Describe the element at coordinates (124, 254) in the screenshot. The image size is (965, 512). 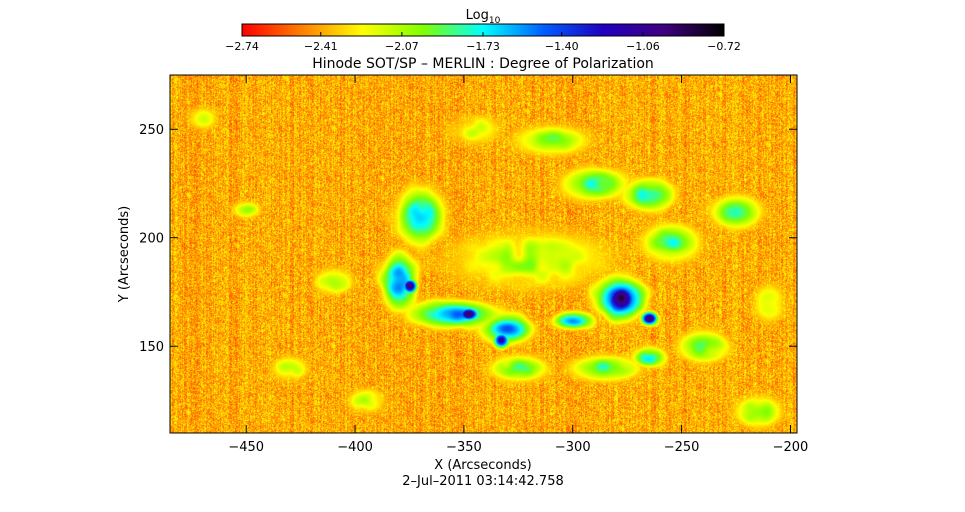
I see `y-axis-label: Y (Arcseconds)` at that location.